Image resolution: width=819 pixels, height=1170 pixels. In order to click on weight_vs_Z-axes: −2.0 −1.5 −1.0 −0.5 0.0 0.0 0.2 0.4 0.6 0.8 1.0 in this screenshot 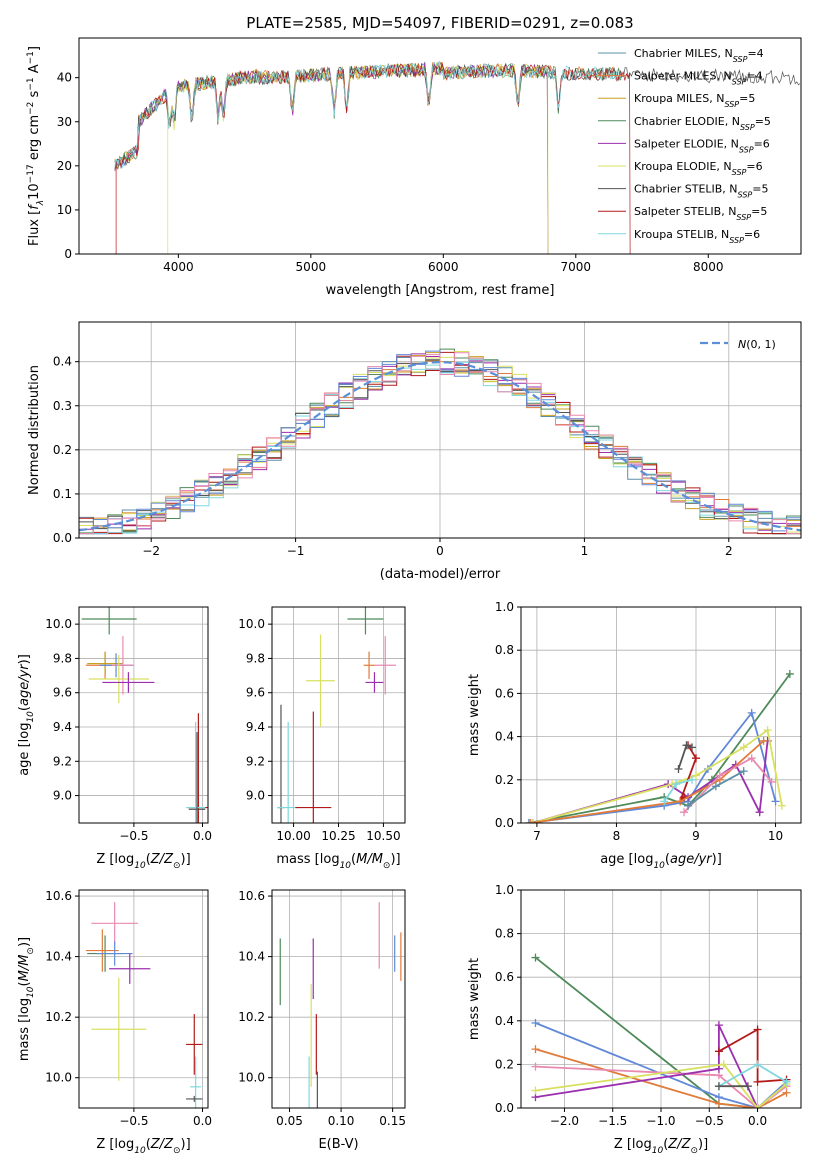, I will do `click(648, 1005)`.